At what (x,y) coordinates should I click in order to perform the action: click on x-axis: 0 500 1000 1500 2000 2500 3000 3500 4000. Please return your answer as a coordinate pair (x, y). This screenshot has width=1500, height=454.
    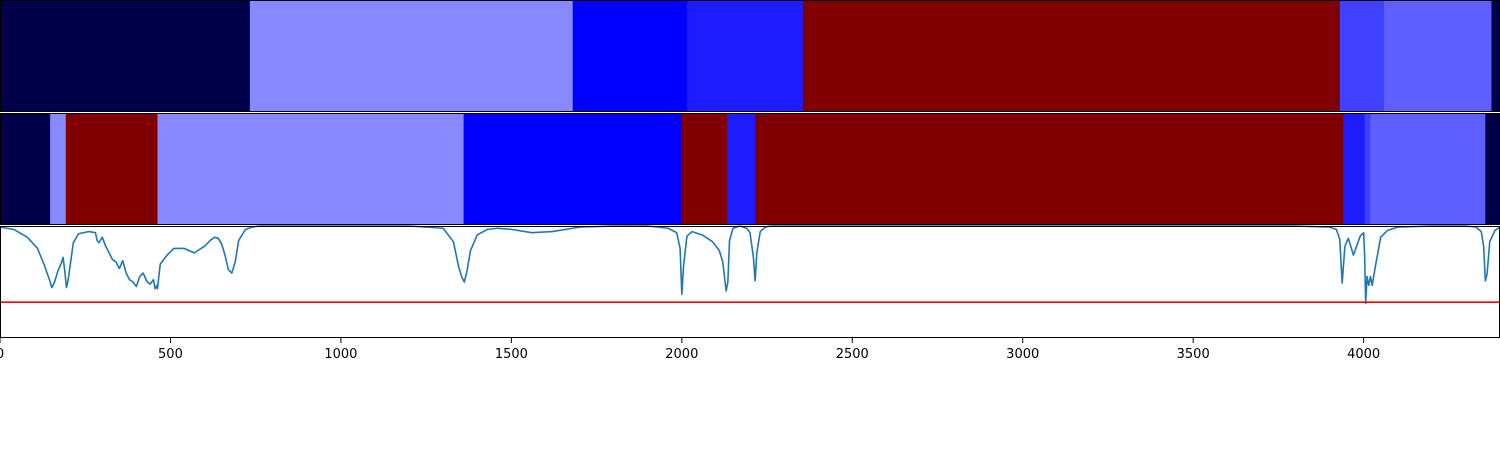
    Looking at the image, I should click on (690, 350).